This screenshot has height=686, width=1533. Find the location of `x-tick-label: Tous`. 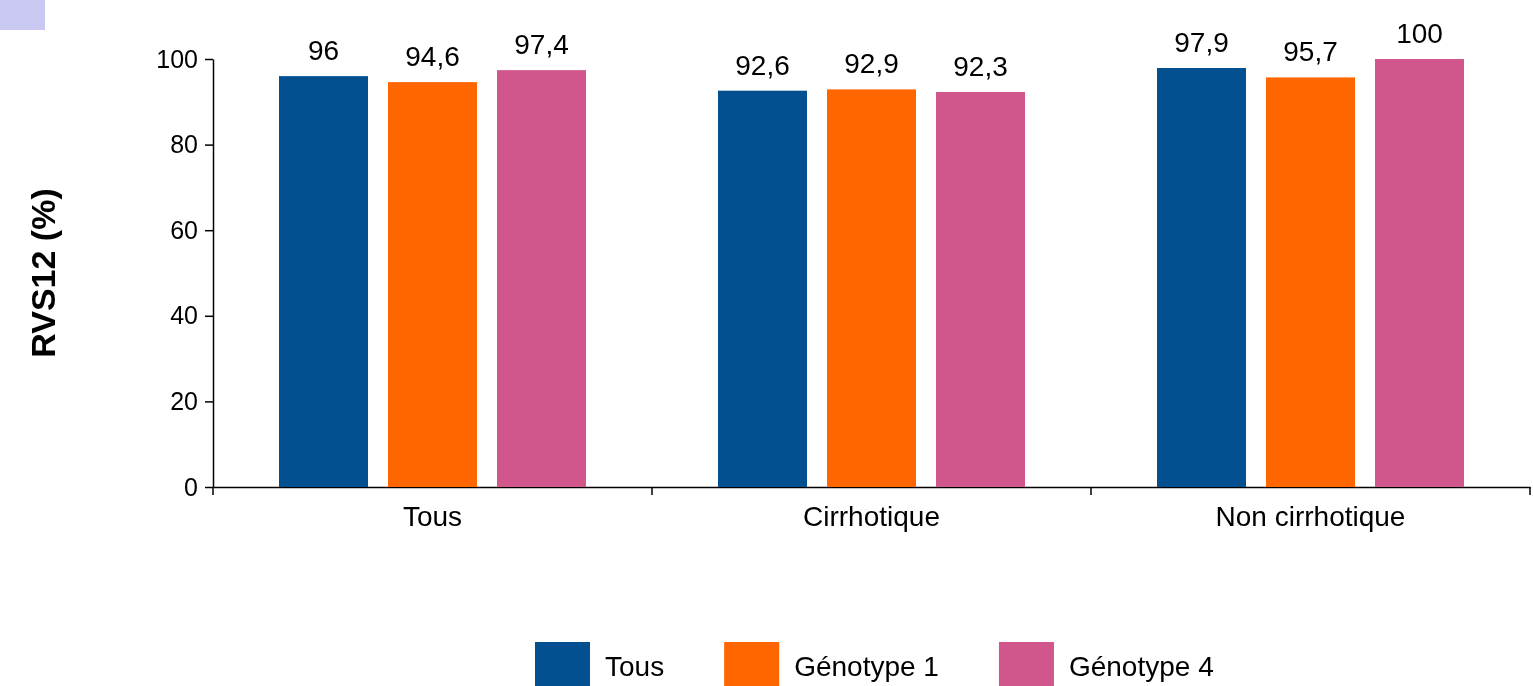

x-tick-label: Tous is located at coordinates (432, 516).